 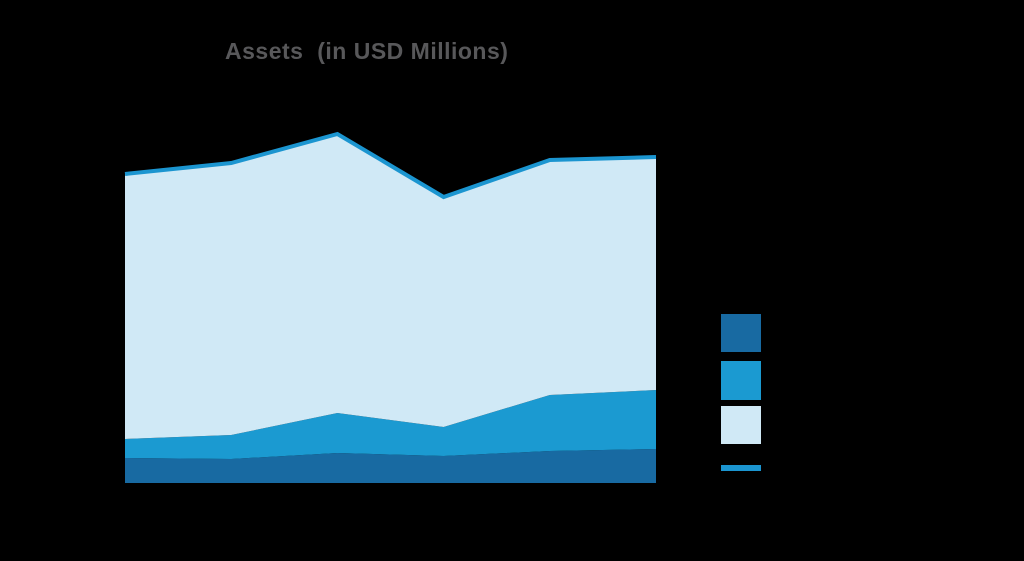 I want to click on total-line, so click(x=390, y=165).